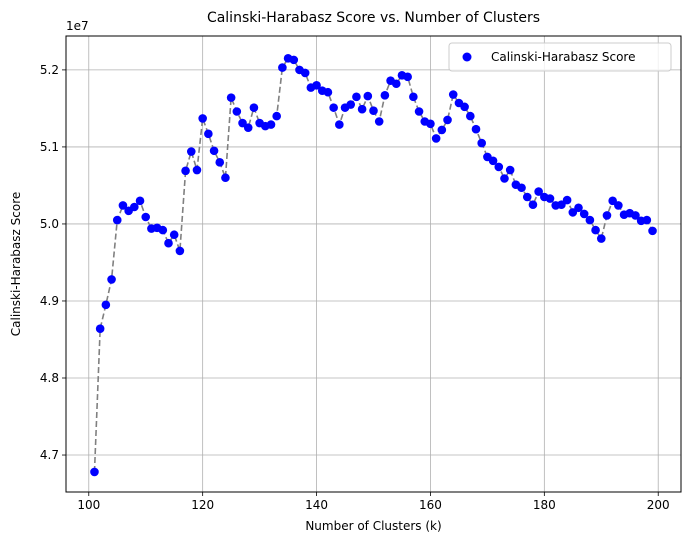  What do you see at coordinates (202, 505) in the screenshot?
I see `x-tick-label: 120` at bounding box center [202, 505].